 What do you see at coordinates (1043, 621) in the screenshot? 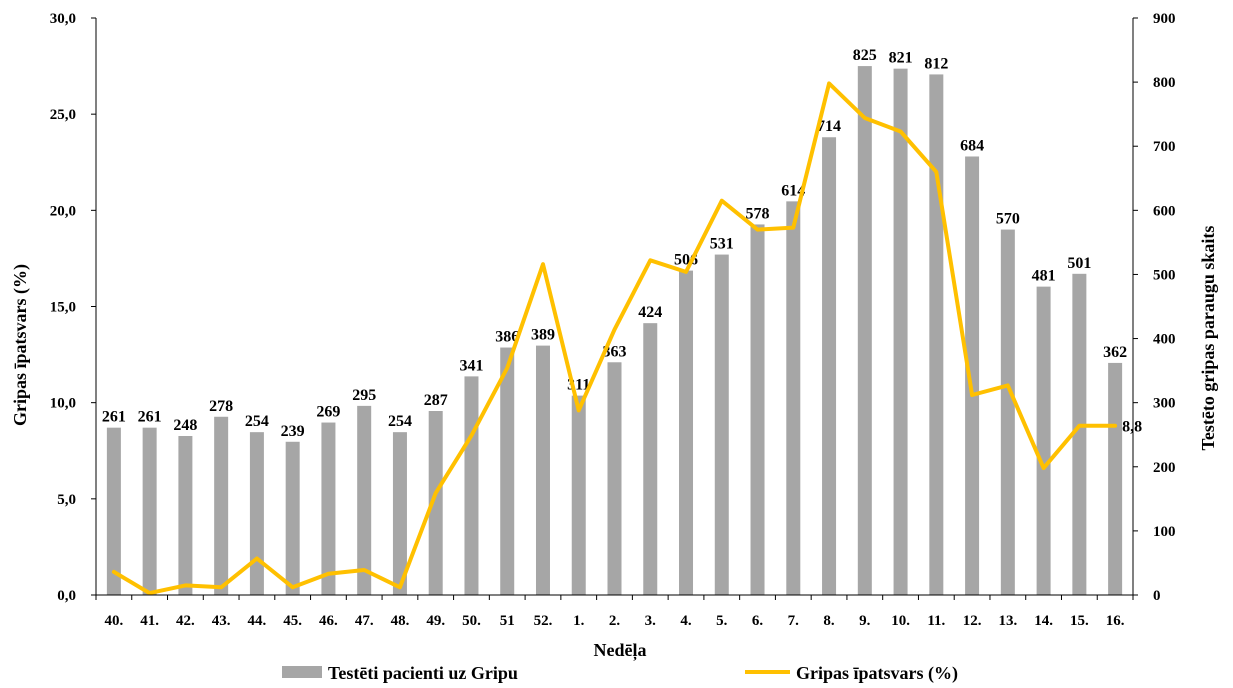
I see `x-tick-label: 14.` at bounding box center [1043, 621].